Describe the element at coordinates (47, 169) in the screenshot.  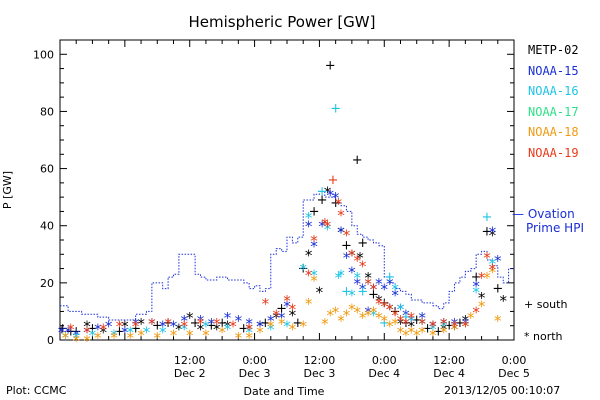
I see `y-tick-label: 60` at that location.